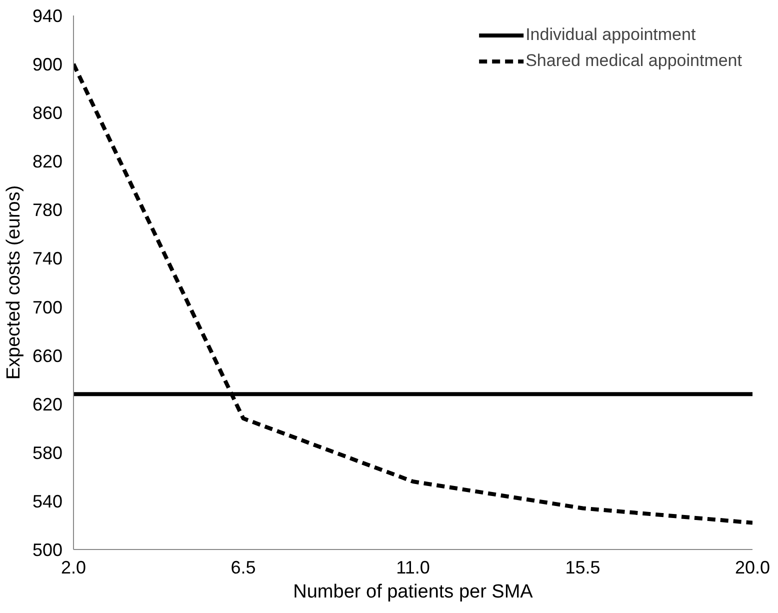 The height and width of the screenshot is (613, 778). I want to click on y-tick-label: 940, so click(47, 16).